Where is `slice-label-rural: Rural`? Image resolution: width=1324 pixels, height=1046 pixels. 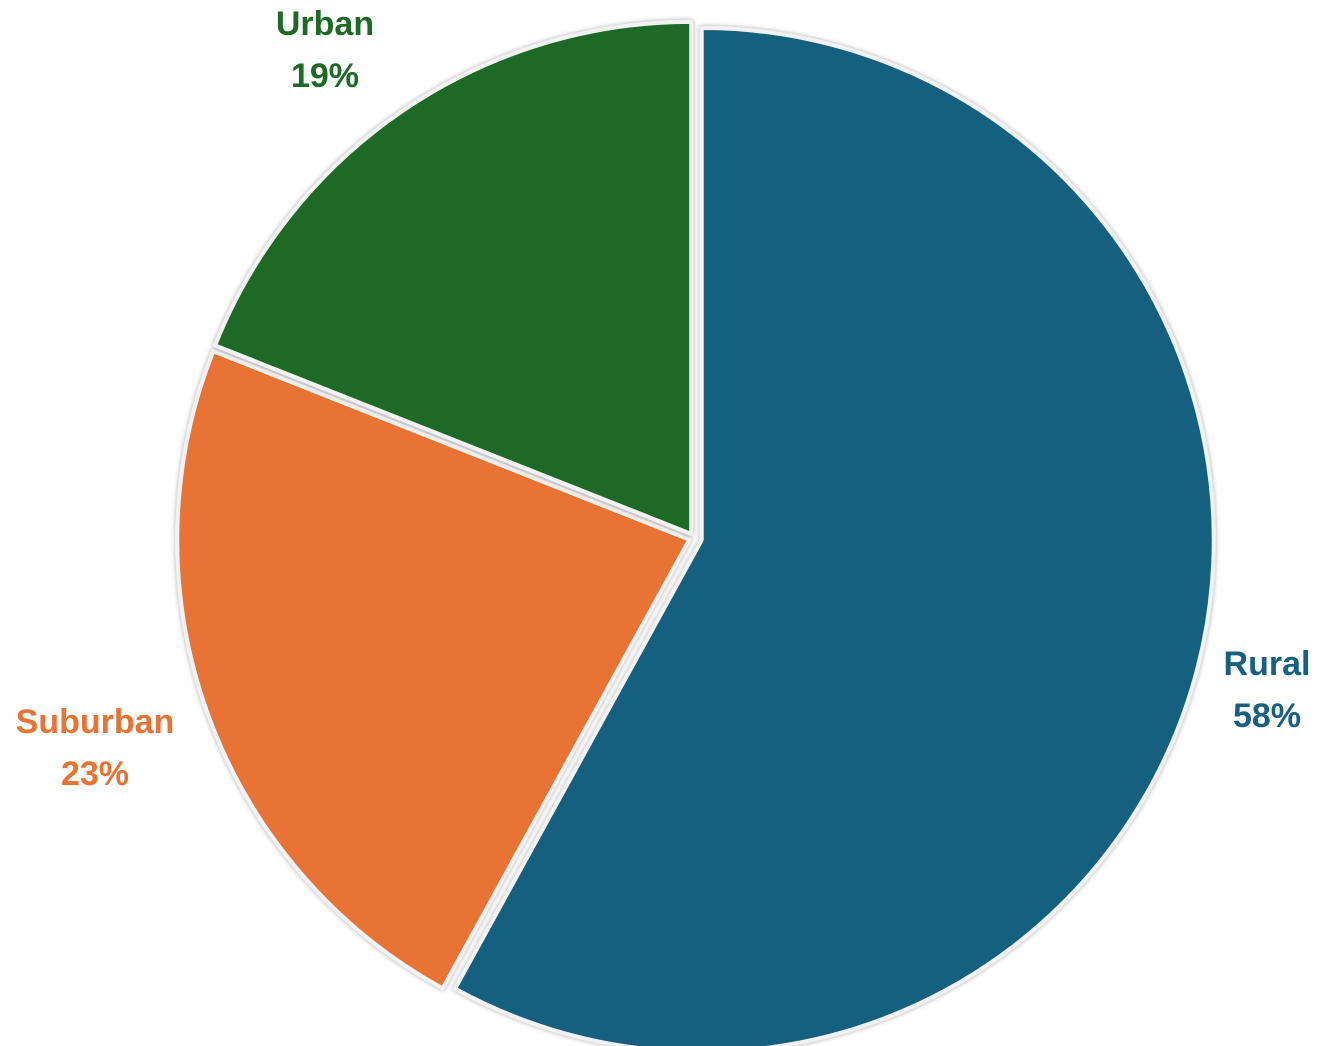
slice-label-rural: Rural is located at coordinates (1267, 664).